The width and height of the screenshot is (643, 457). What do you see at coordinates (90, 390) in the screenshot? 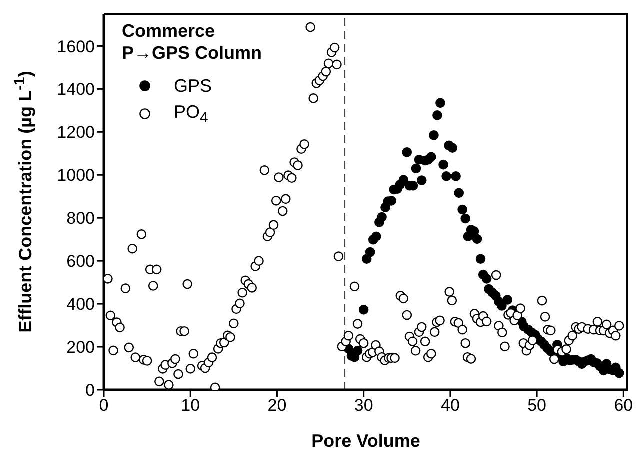
I see `y-tick-label: 0` at bounding box center [90, 390].